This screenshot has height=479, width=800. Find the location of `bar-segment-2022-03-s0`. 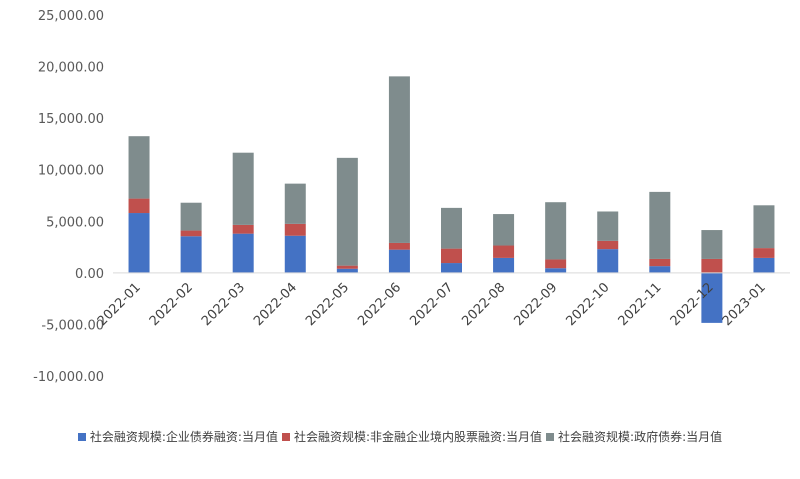

bar-segment-2022-03-s0 is located at coordinates (243, 253).